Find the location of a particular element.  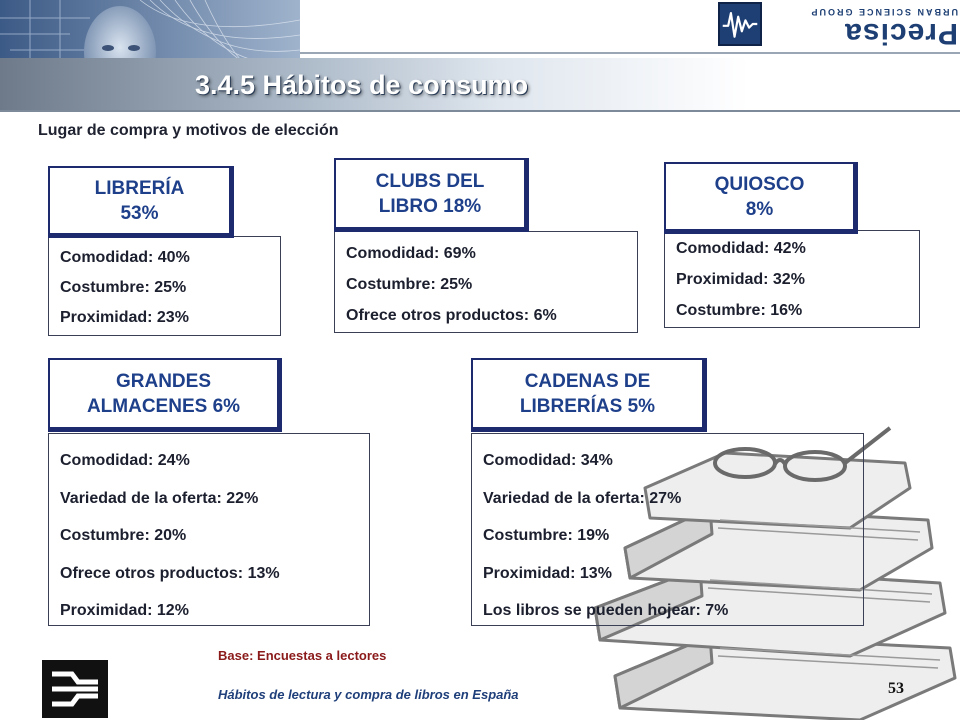

list-item: Ofrece otros productos: 13% is located at coordinates (170, 573).